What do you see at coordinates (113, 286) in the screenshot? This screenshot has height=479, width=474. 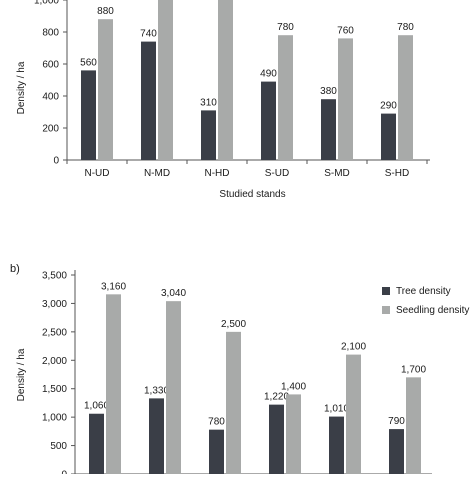 I see `data-label-seedling-0: 3,160` at bounding box center [113, 286].